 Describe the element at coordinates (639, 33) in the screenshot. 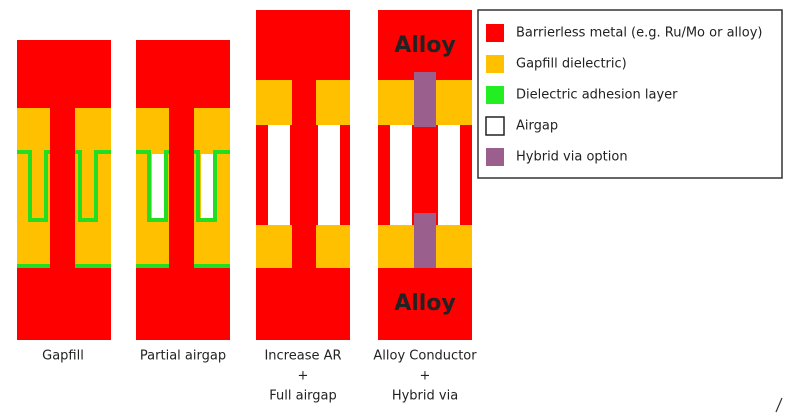

I see `legend-label: Barrierless metal (e.g. Ru/Mo or alloy)` at that location.